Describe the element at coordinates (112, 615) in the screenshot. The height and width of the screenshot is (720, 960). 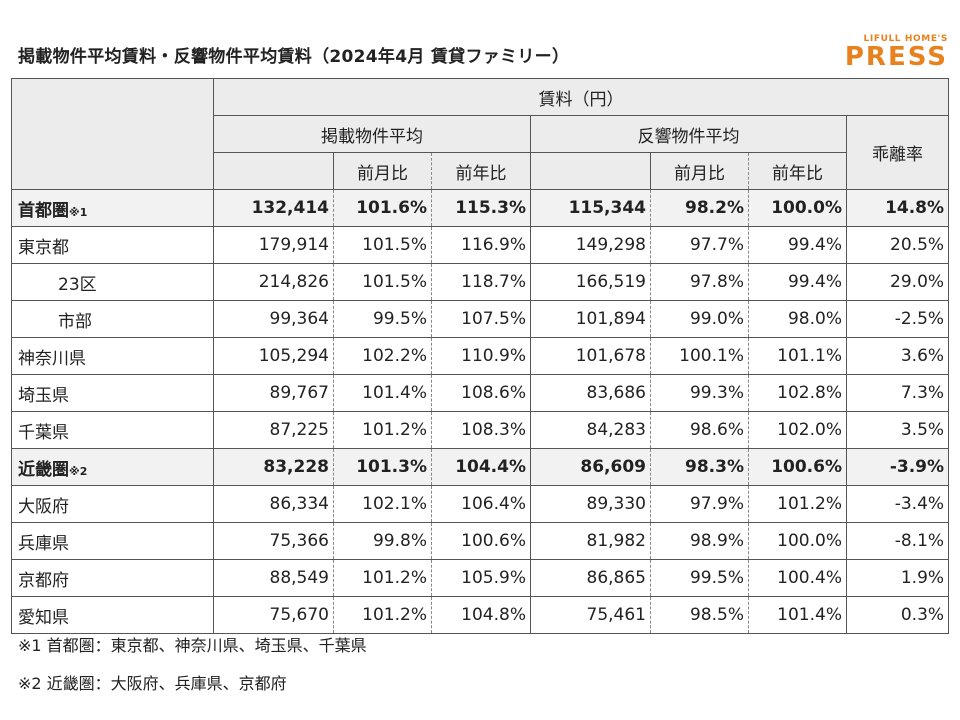
I see `region-name: 愛知県` at that location.